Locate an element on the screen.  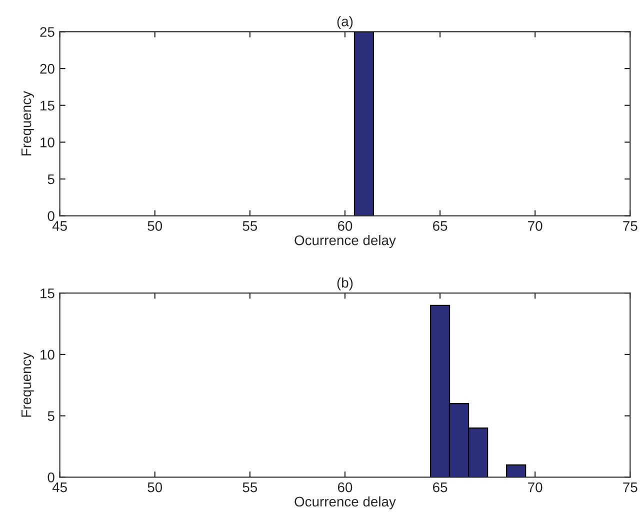
chart-title: (b) is located at coordinates (345, 283).